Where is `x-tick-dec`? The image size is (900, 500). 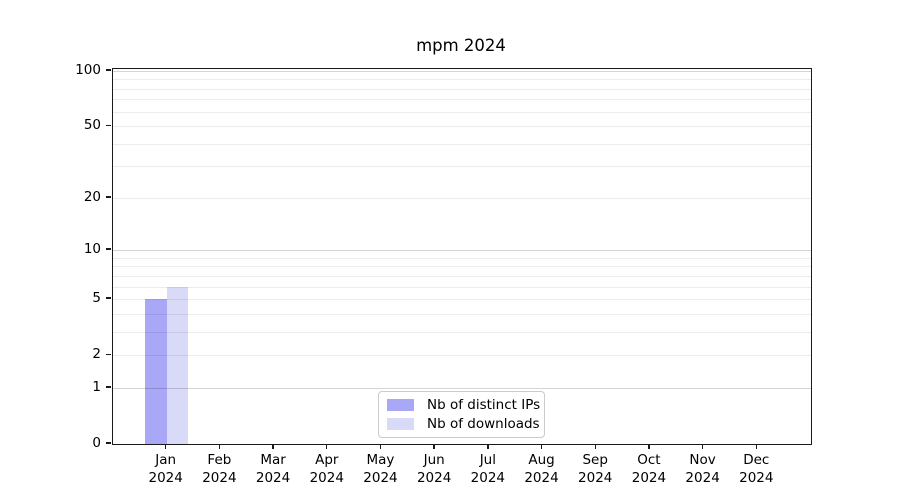 x-tick-dec is located at coordinates (756, 447).